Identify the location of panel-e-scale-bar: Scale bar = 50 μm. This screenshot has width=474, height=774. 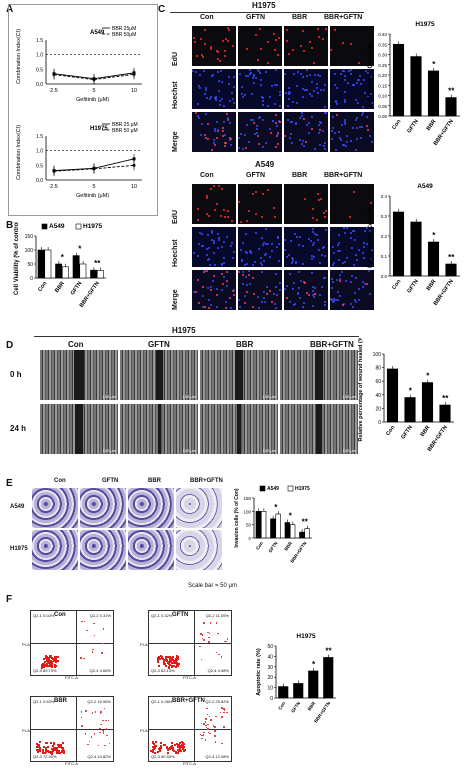
(212, 586).